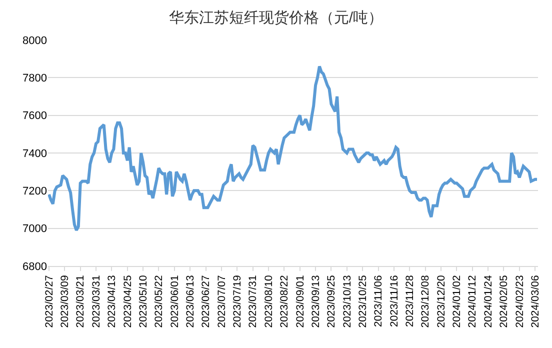 Image resolution: width=552 pixels, height=348 pixels. Describe the element at coordinates (362, 301) in the screenshot. I see `x-tick-label: 2023/10/25` at that location.